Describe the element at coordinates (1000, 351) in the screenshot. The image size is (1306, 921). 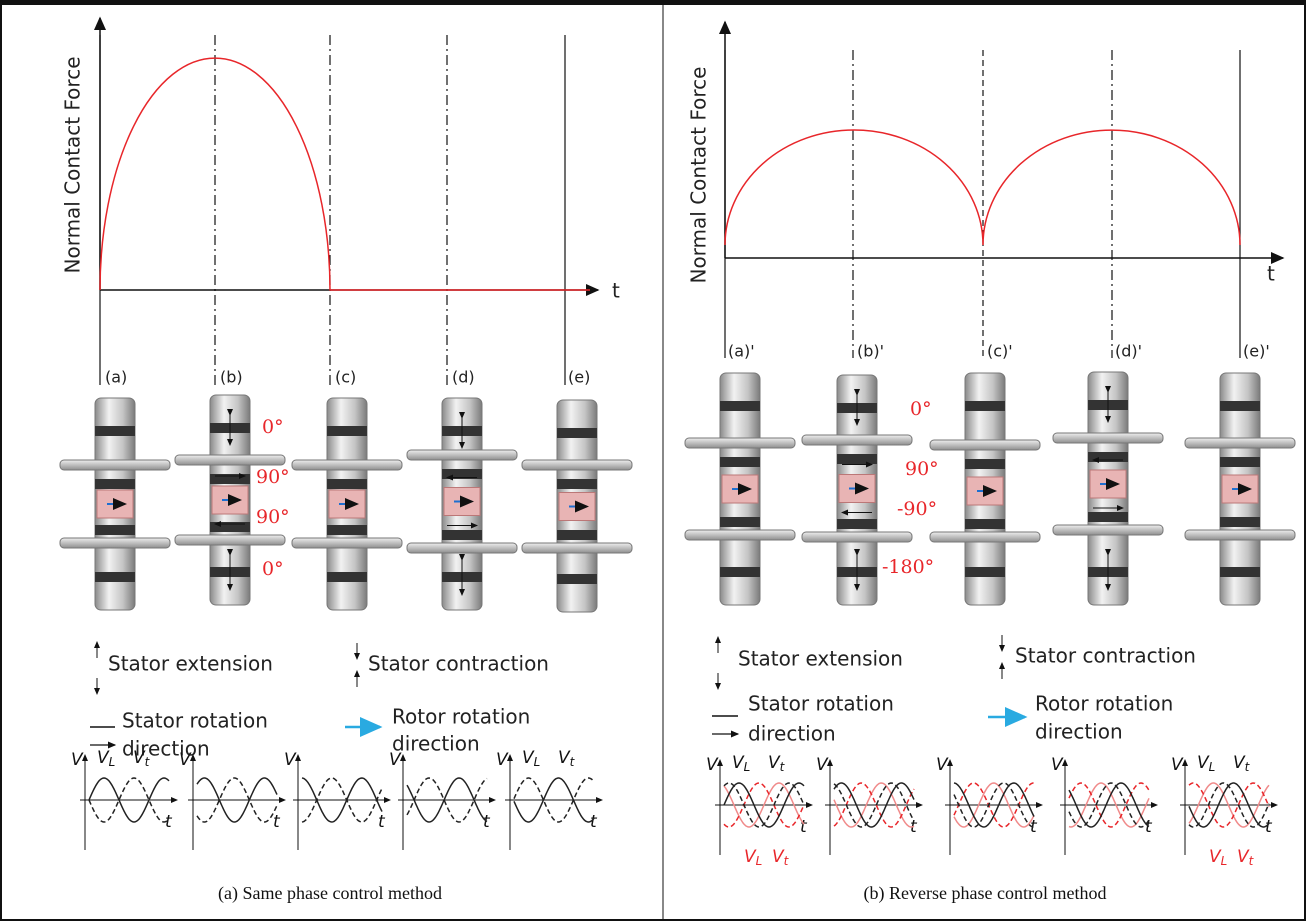
I see `stage-label: (c)'` at that location.